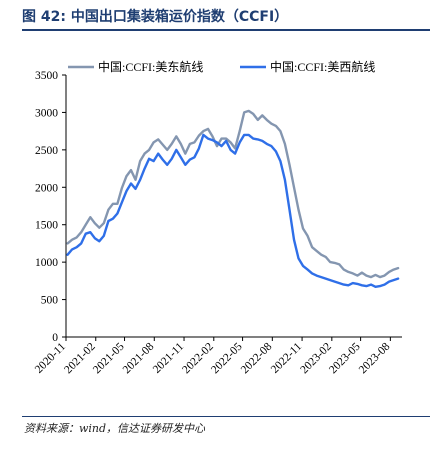  Describe the element at coordinates (221, 66) in the screenshot. I see `chart-legend: 中国:CCFI:美东航线 中国:CCFI:美西航线` at that location.